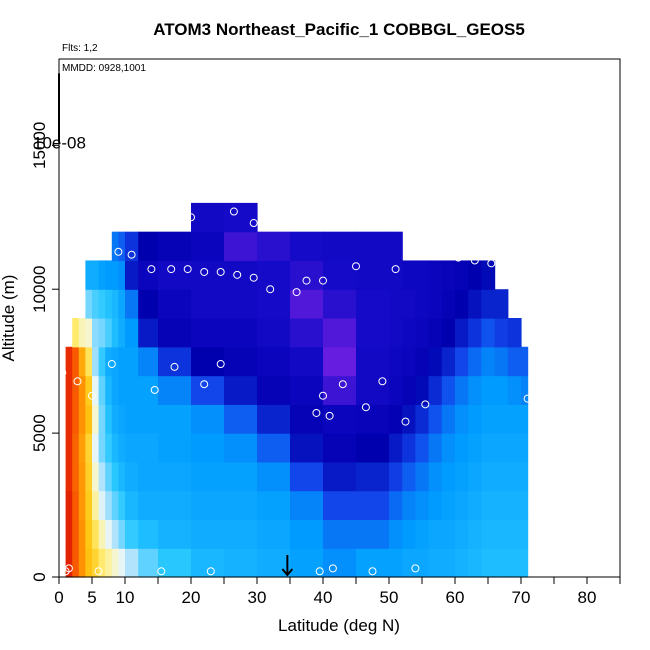 Image resolution: width=650 pixels, height=650 pixels. I want to click on y-tick-label: 5000, so click(39, 433).